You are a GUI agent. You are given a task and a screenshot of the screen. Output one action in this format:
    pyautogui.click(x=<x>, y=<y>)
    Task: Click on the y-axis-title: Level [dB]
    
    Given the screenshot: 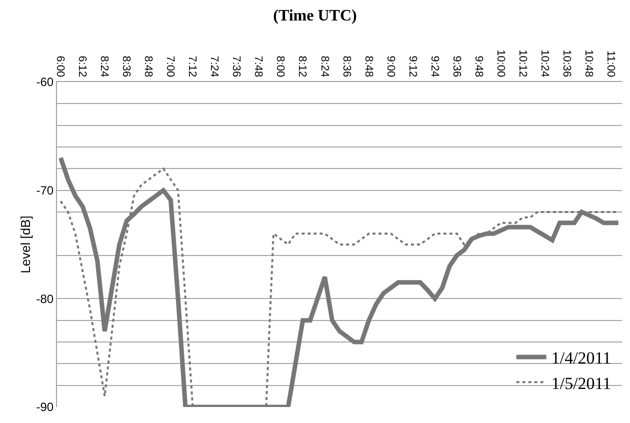 What is the action you would take?
    pyautogui.click(x=26, y=245)
    